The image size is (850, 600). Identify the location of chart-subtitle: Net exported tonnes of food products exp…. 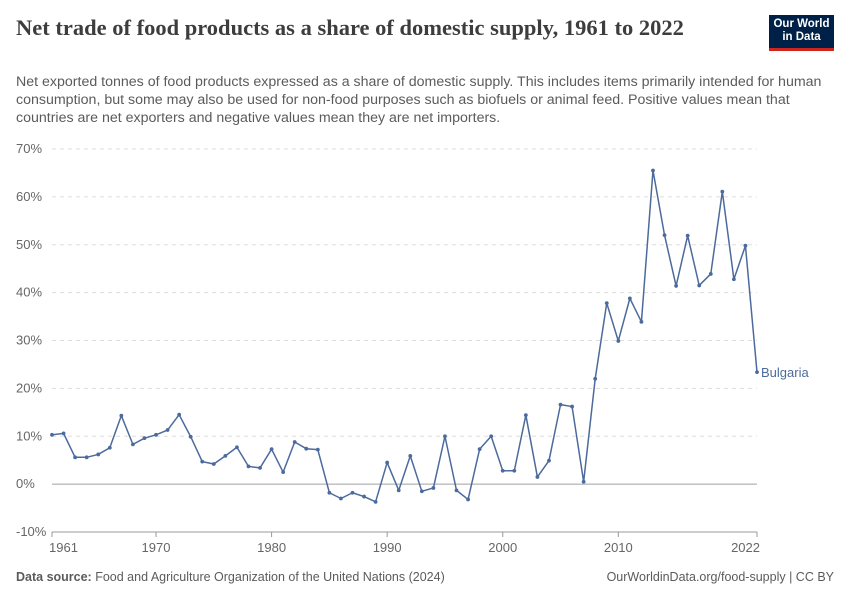
(419, 100).